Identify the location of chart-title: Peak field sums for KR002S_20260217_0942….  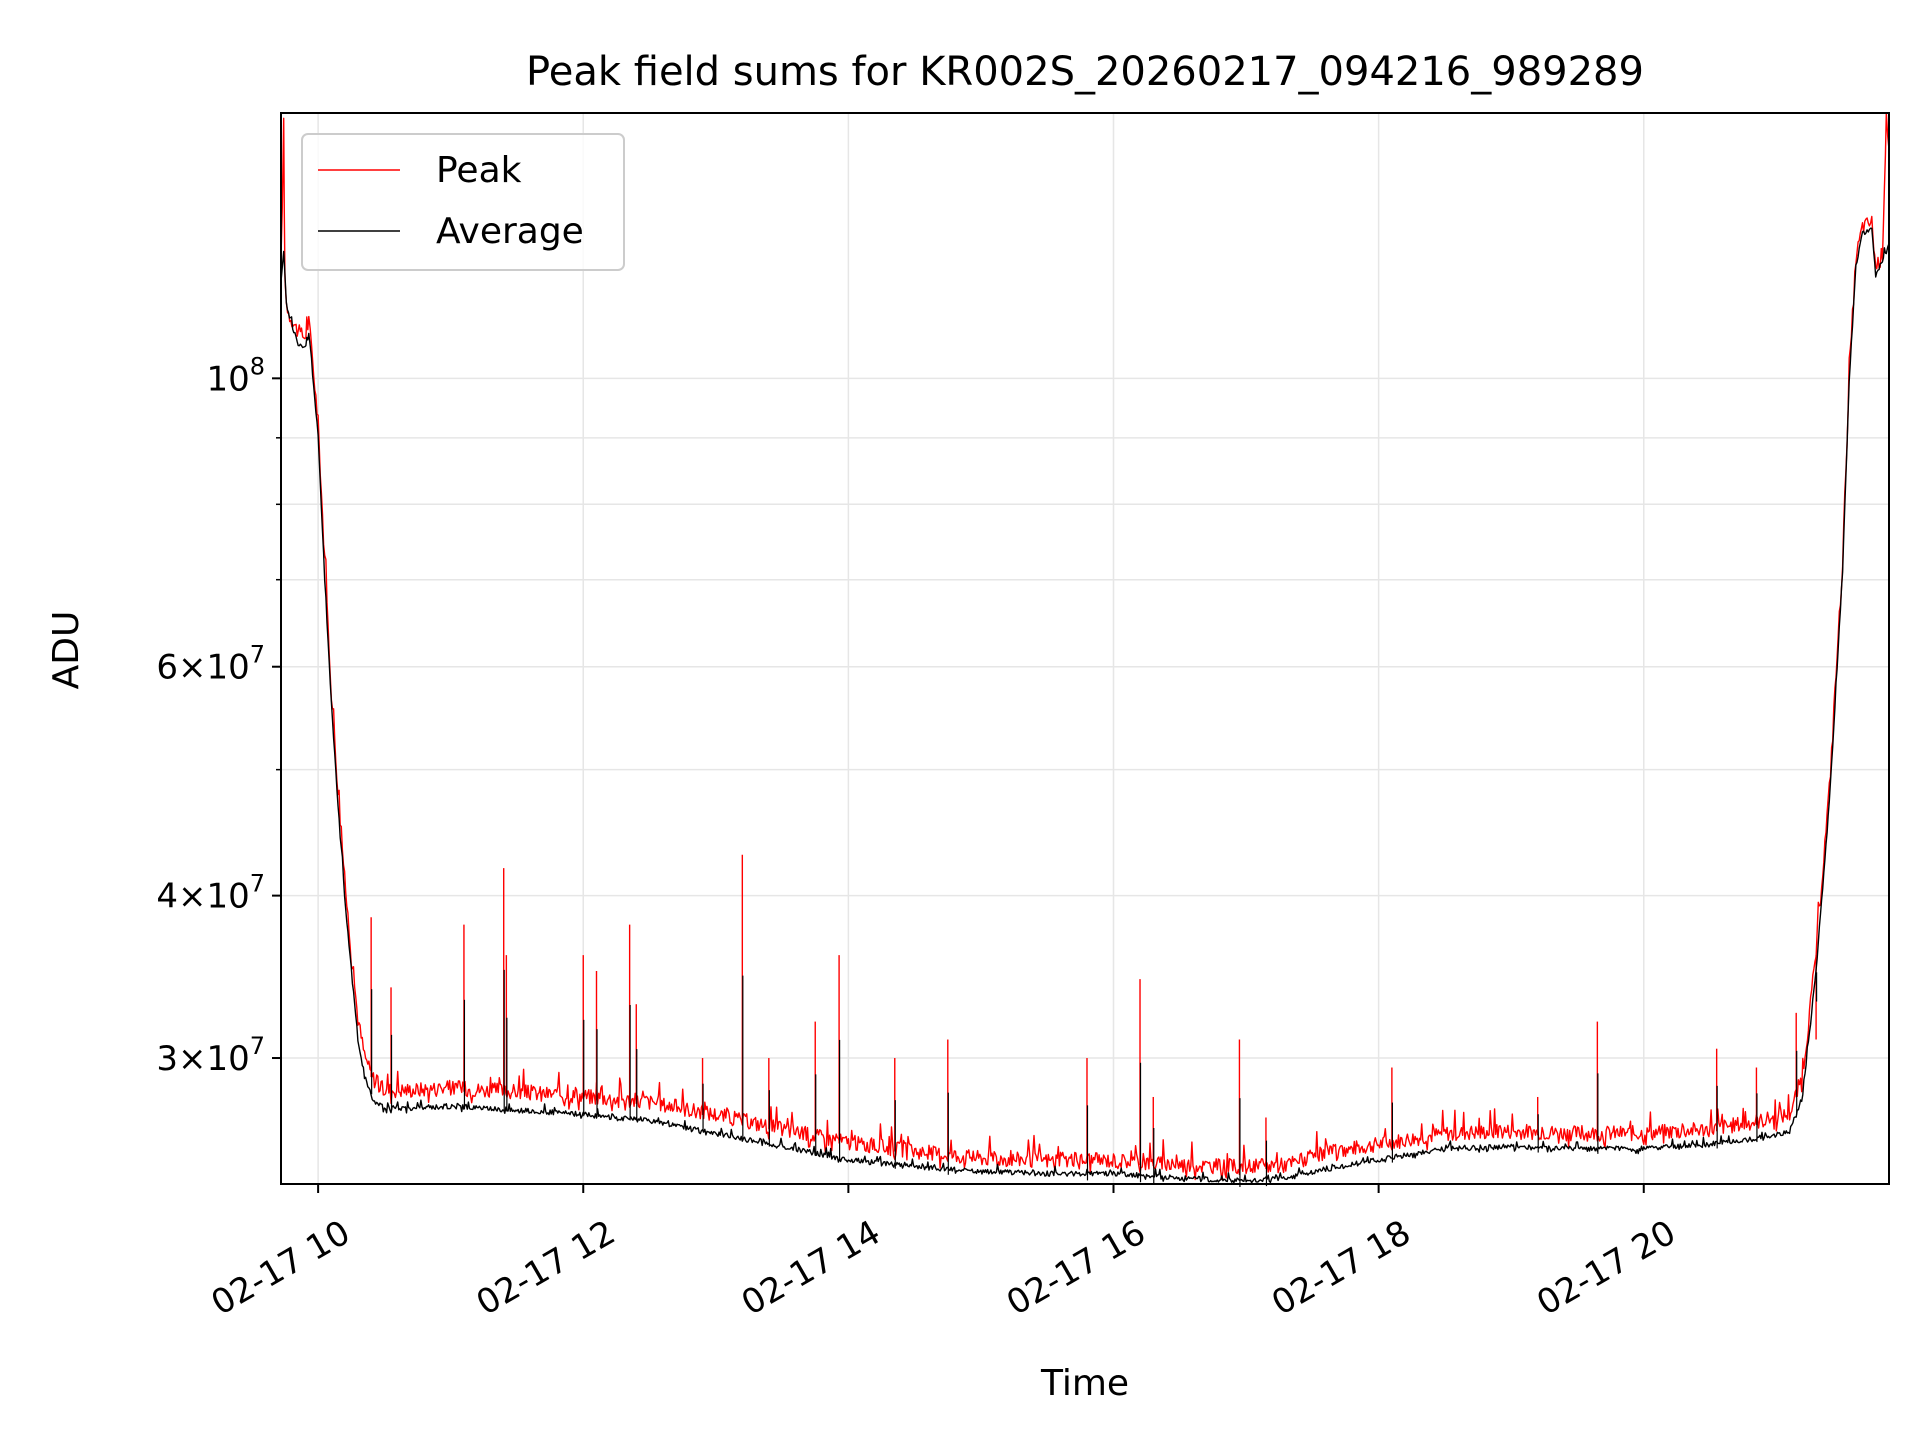
(1085, 72).